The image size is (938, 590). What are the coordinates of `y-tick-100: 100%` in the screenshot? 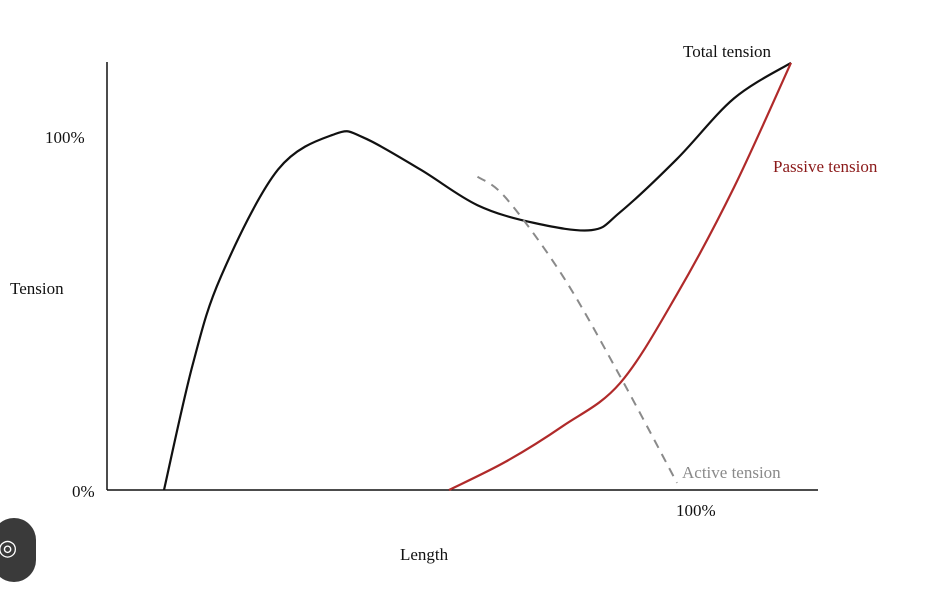 It's located at (65, 137).